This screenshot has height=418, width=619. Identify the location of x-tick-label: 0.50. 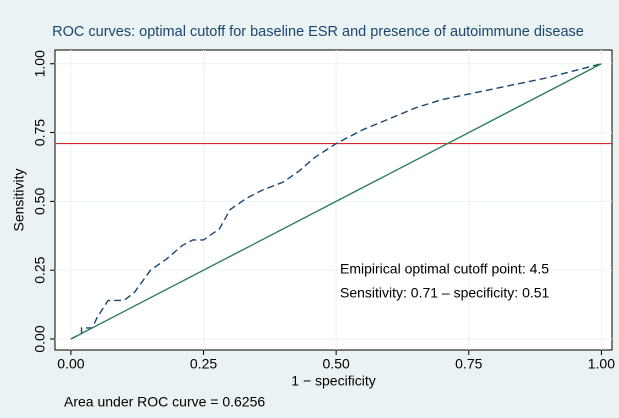
(336, 364).